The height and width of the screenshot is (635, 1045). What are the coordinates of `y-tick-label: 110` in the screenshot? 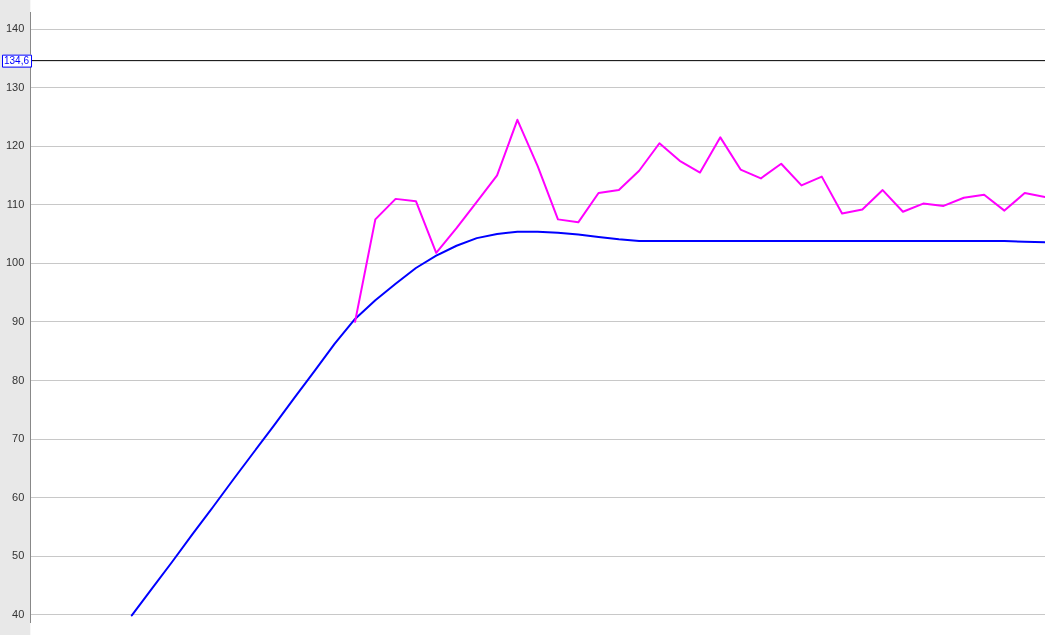 It's located at (15, 203).